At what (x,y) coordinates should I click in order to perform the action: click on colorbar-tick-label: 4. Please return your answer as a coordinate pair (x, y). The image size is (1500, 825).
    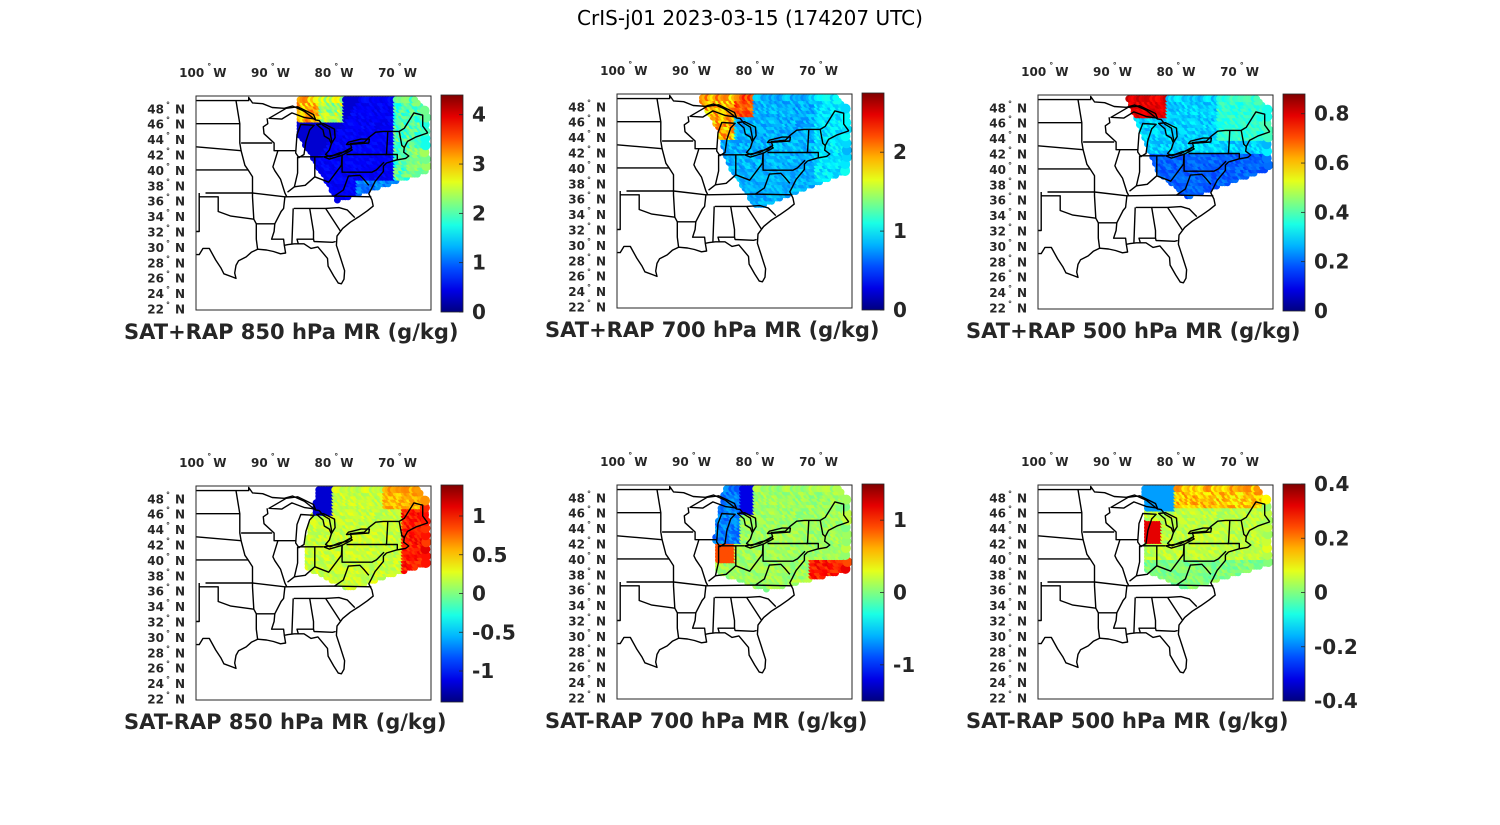
    Looking at the image, I should click on (479, 115).